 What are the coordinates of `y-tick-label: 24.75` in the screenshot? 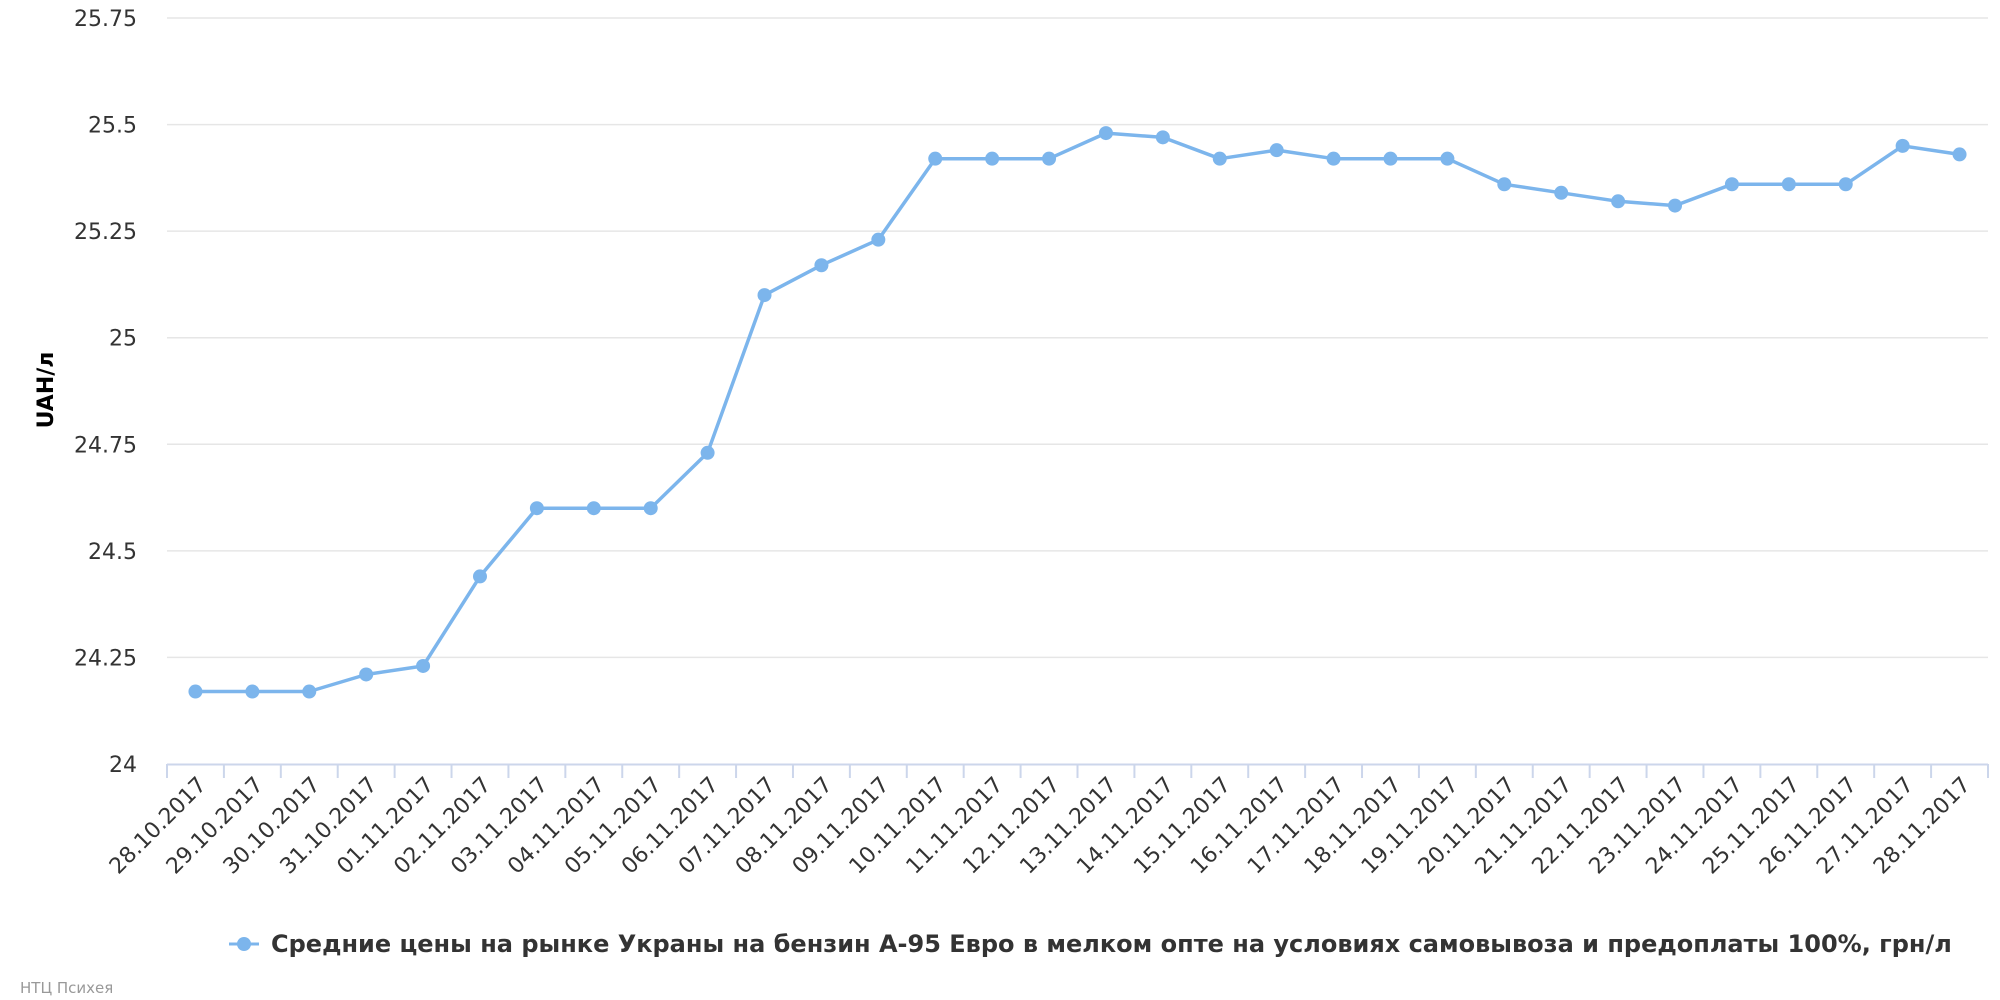 It's located at (105, 445).